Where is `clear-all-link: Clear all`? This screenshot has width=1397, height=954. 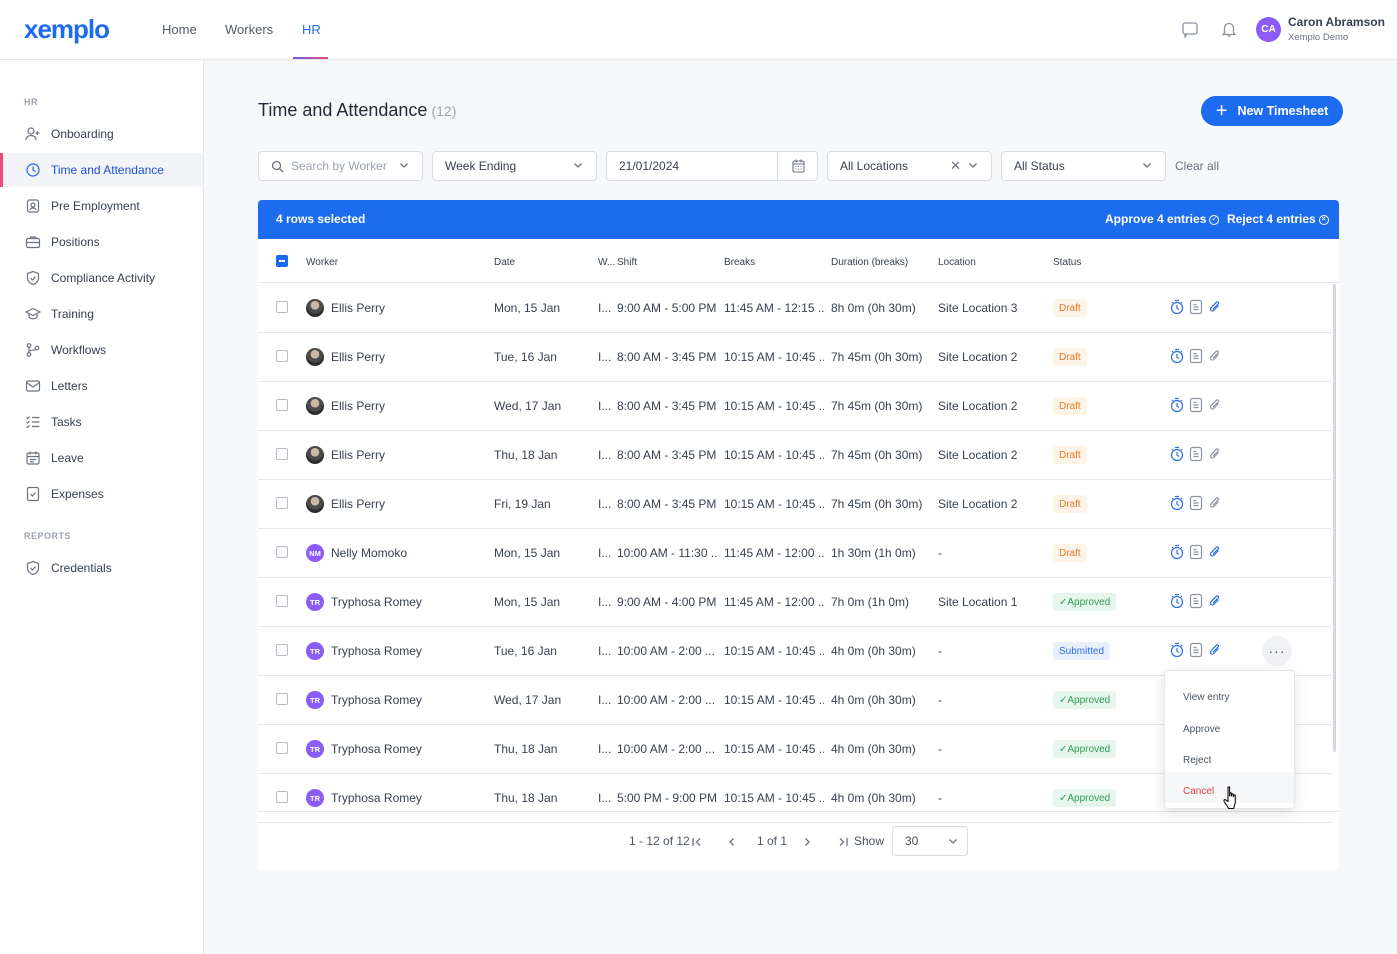 clear-all-link: Clear all is located at coordinates (1197, 166).